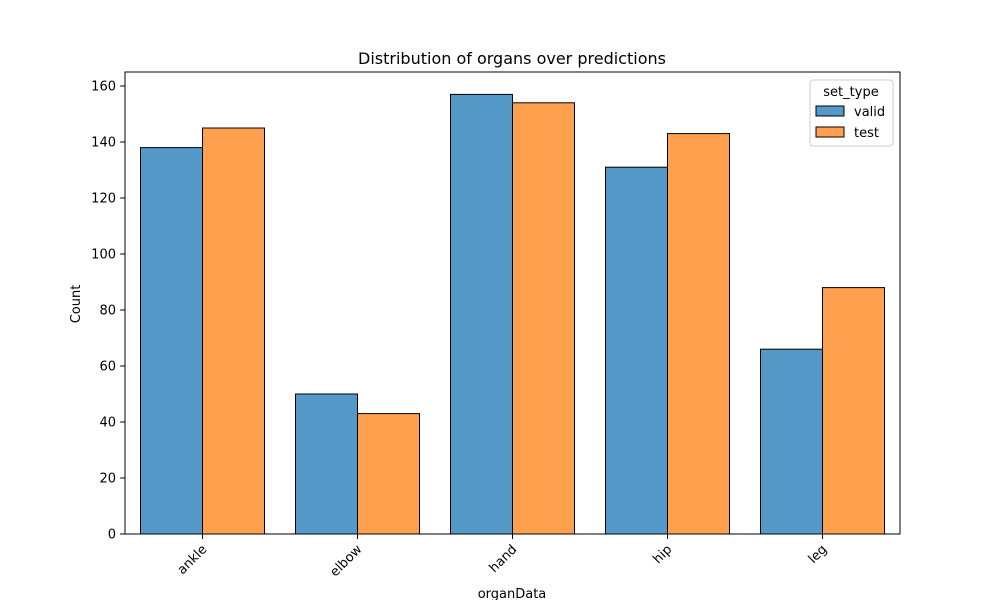 The height and width of the screenshot is (600, 1000). What do you see at coordinates (103, 87) in the screenshot?
I see `y-tick-label: 160` at bounding box center [103, 87].